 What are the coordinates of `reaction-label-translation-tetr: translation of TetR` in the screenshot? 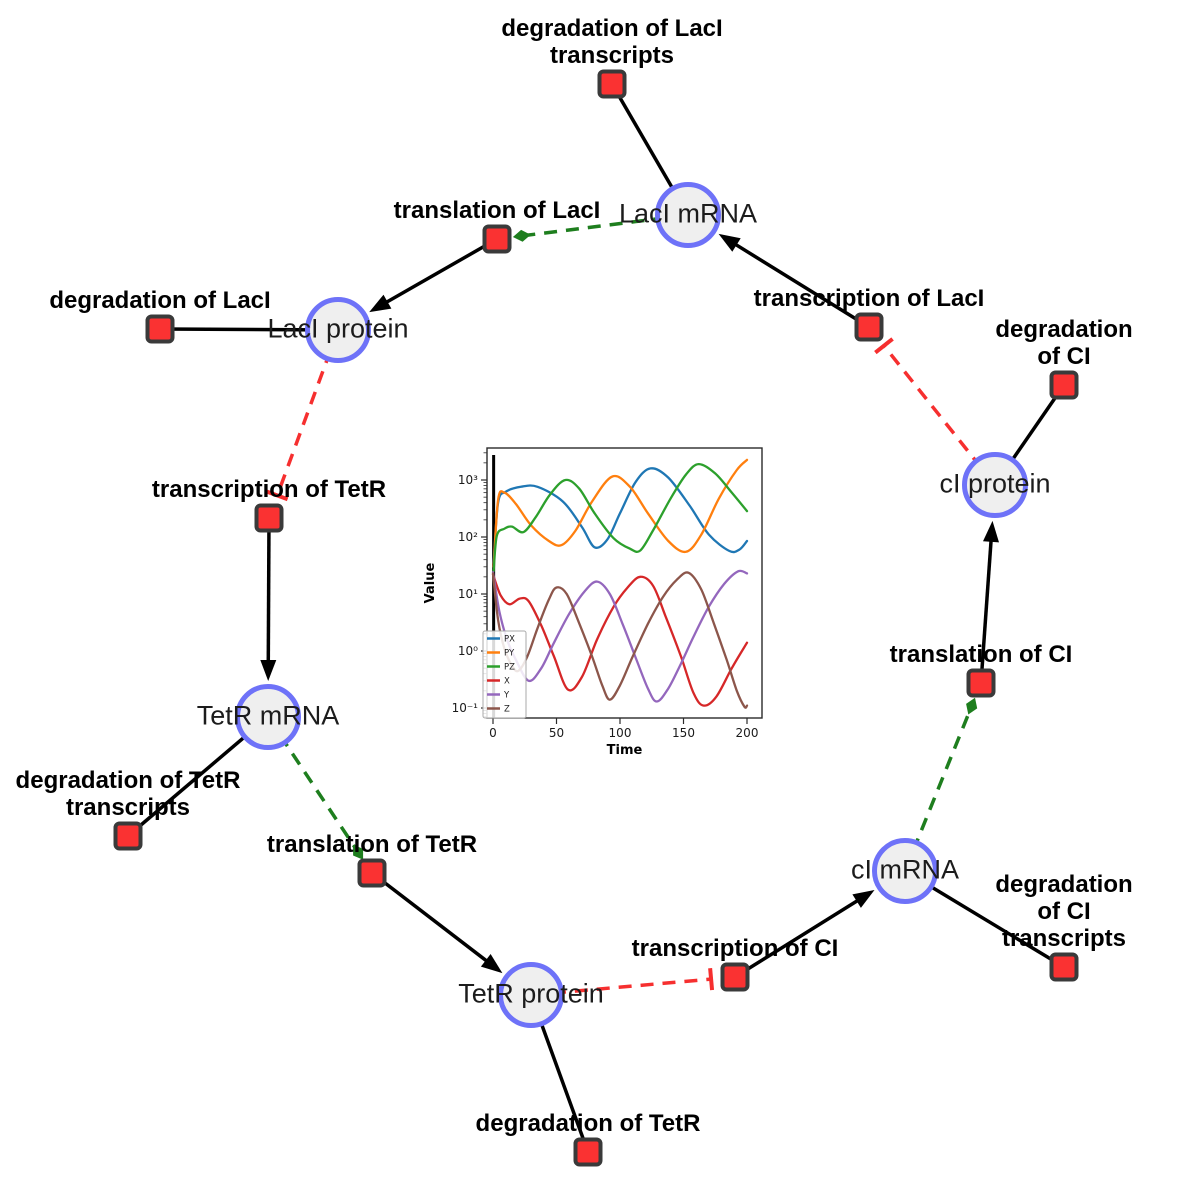 It's located at (372, 844).